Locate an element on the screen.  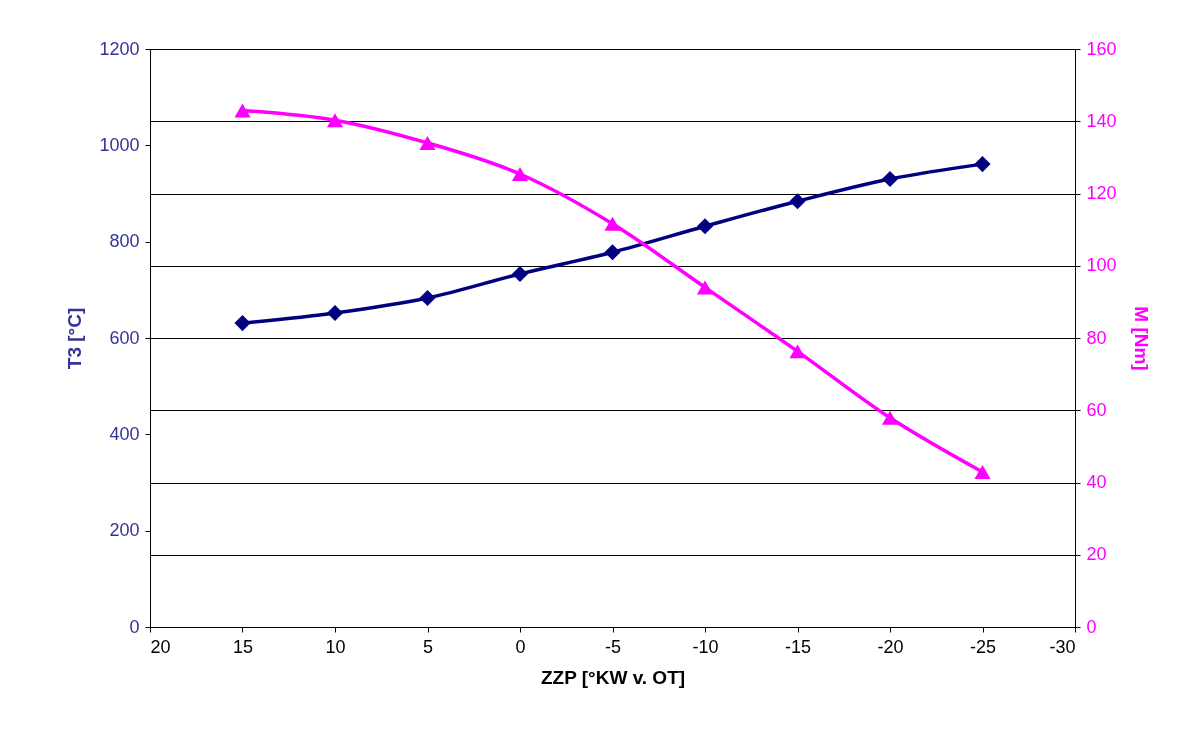
x-tick-label: -5 is located at coordinates (613, 646).